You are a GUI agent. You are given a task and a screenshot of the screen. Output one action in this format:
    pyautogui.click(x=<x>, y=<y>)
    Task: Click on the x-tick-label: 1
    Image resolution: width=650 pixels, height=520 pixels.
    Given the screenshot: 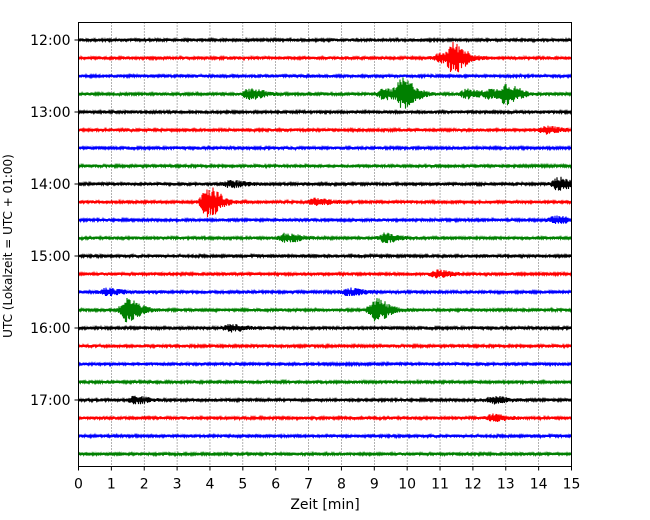 What is the action you would take?
    pyautogui.click(x=111, y=485)
    